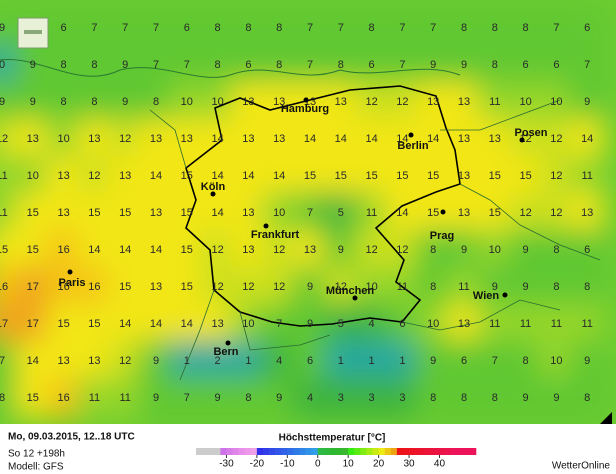  What do you see at coordinates (371, 287) in the screenshot?
I see `temperature-value: 10` at bounding box center [371, 287].